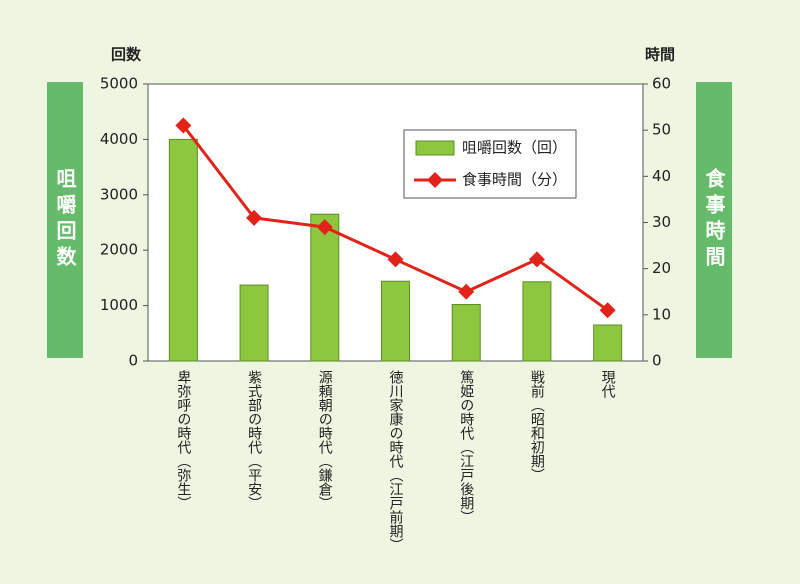 This screenshot has width=800, height=584. I want to click on y-tick-label: 4000, so click(119, 139).